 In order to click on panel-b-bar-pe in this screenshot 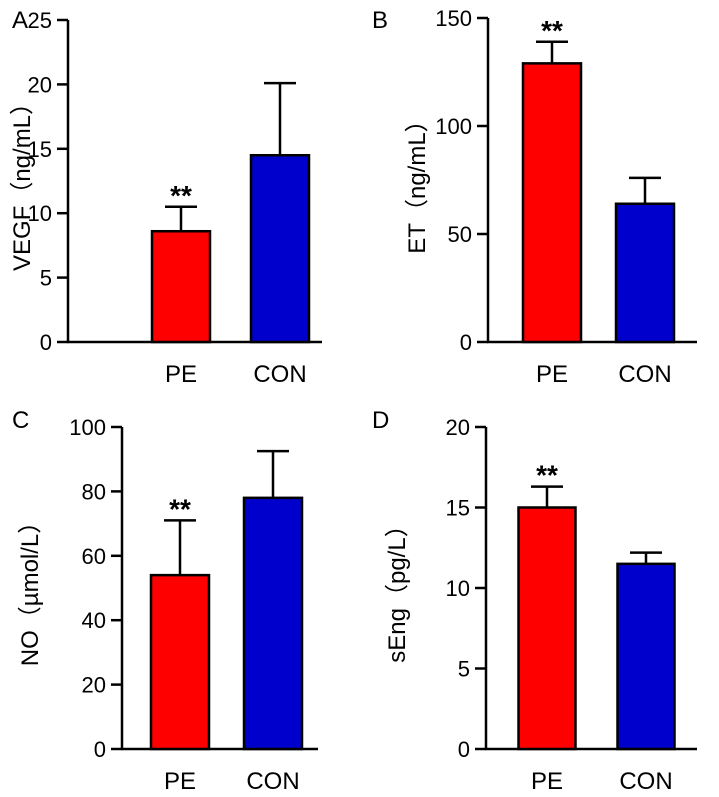, I will do `click(552, 203)`.